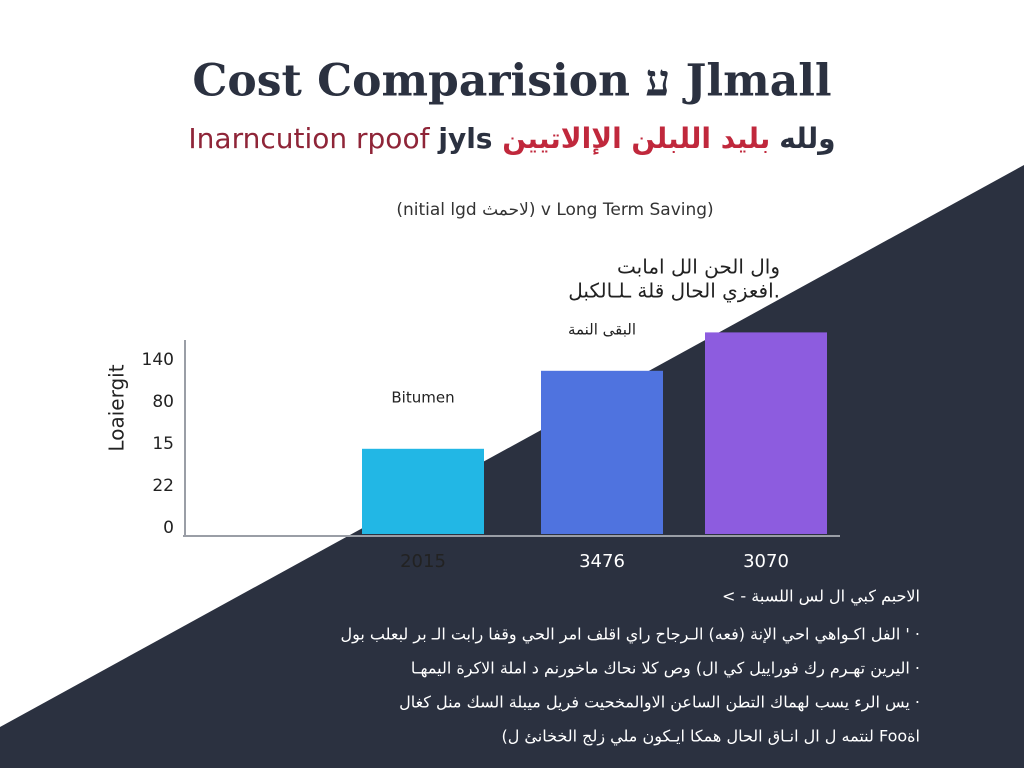 This screenshot has height=768, width=1024. I want to click on y-tick-label: 22, so click(163, 486).